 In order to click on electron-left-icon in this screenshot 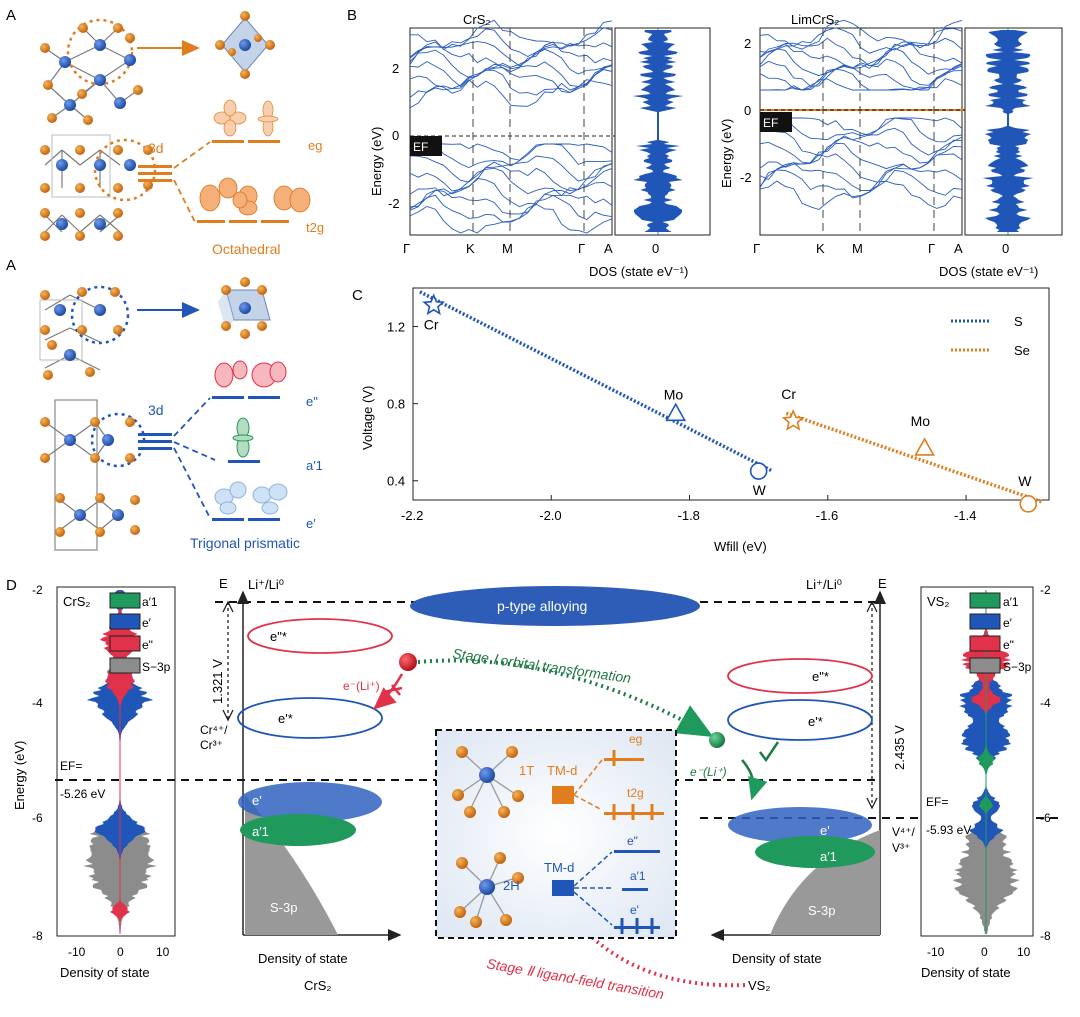, I will do `click(408, 662)`.